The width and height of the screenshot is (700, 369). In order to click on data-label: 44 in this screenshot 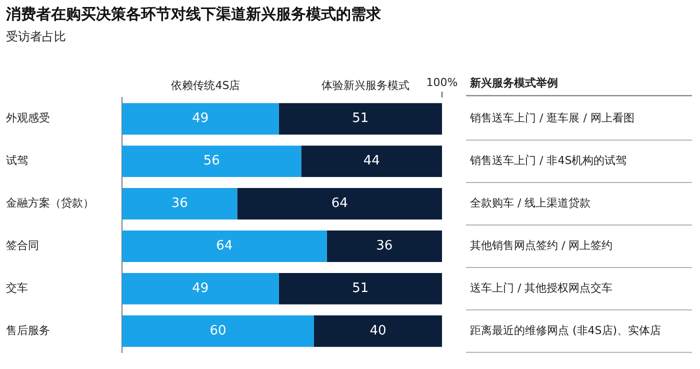, I will do `click(371, 161)`.